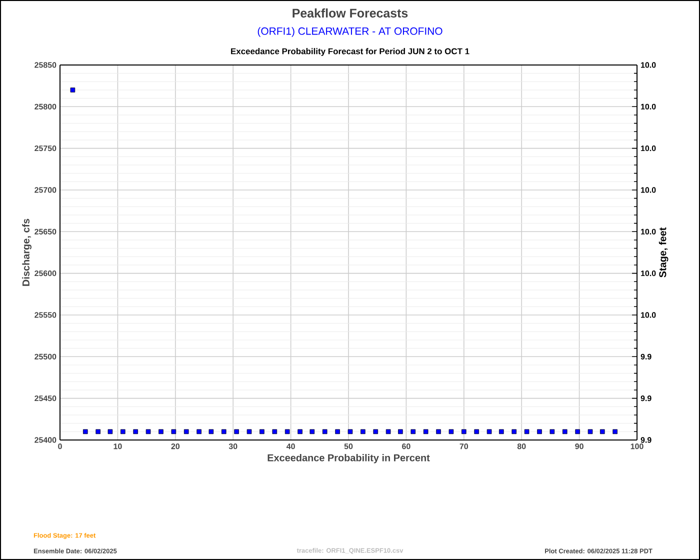 This screenshot has height=560, width=700. What do you see at coordinates (663, 252) in the screenshot?
I see `y2-axis-title: Stage, feet` at bounding box center [663, 252].